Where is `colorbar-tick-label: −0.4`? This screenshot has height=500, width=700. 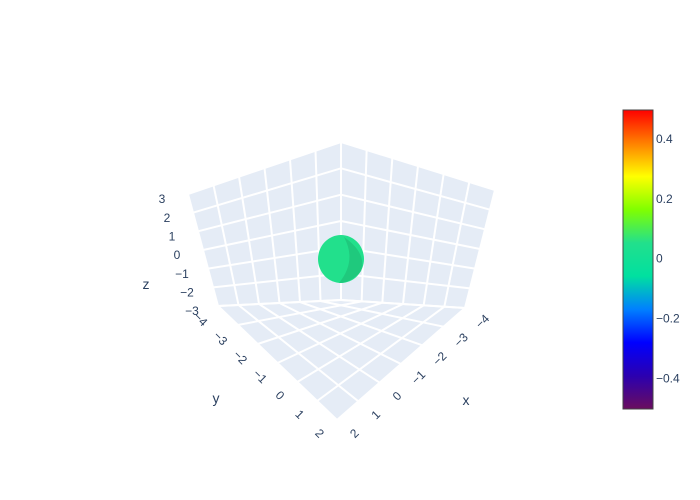
colorbar-tick-label: −0.4 is located at coordinates (668, 378).